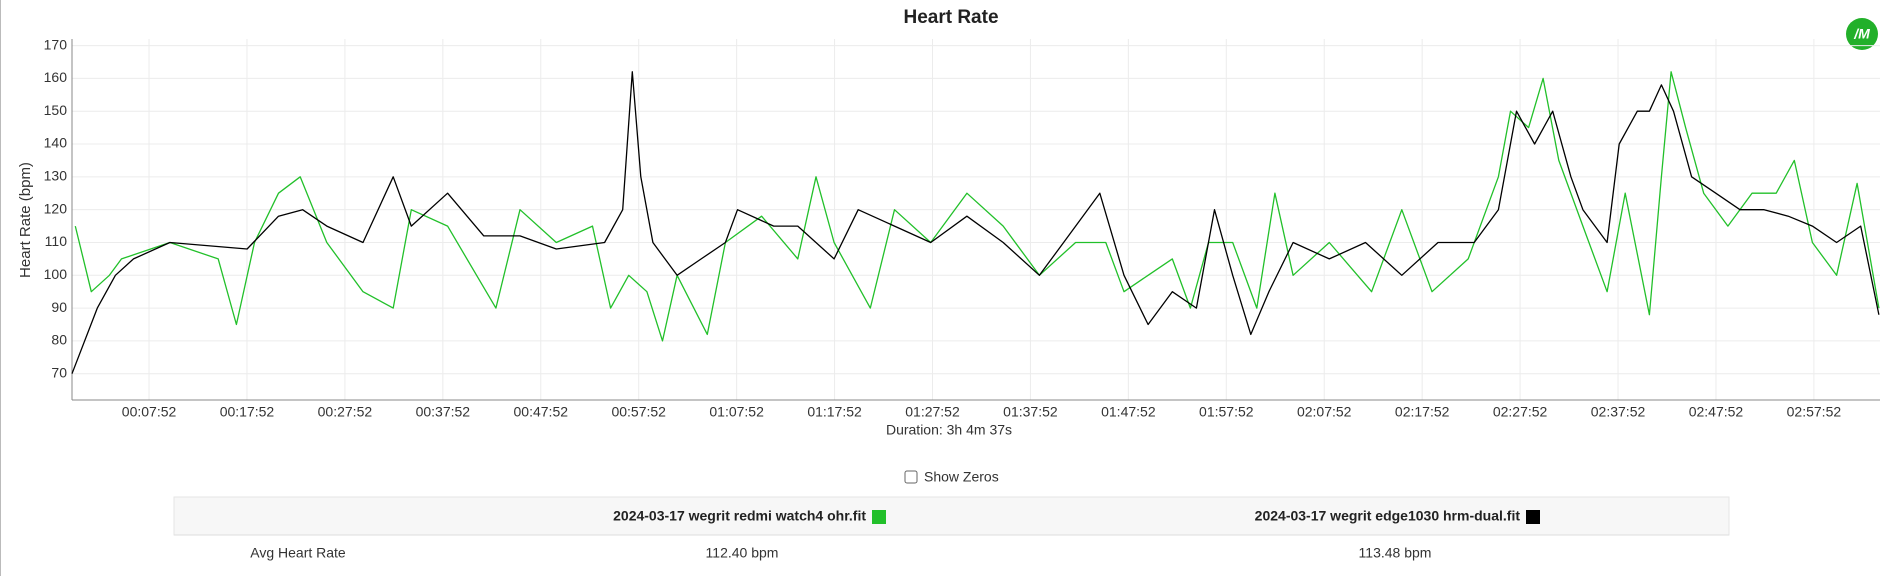  I want to click on x-tick-label: 00:07:52, so click(149, 412).